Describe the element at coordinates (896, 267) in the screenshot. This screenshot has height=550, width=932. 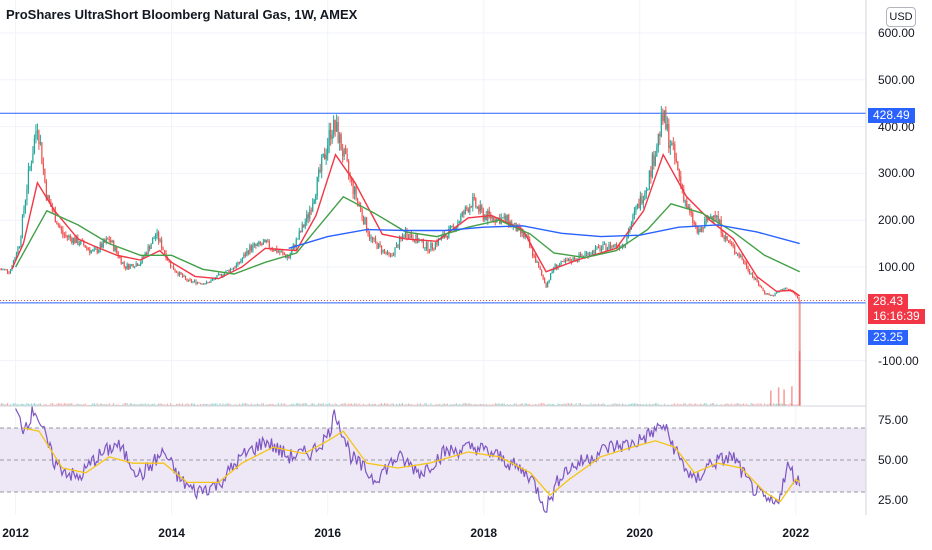
I see `price-tick-label: 100.00` at that location.